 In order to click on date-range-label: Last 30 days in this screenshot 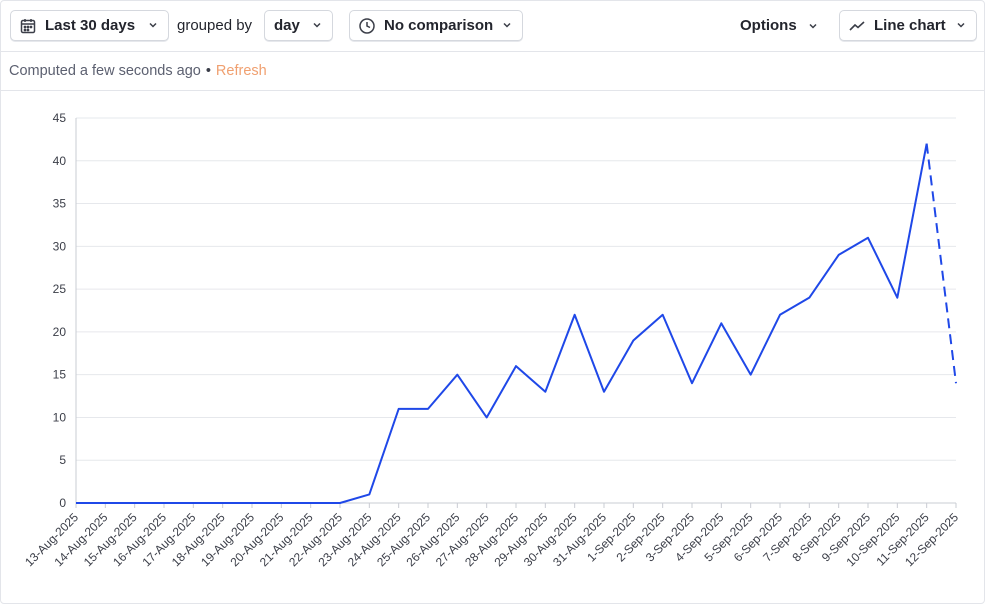, I will do `click(90, 25)`.